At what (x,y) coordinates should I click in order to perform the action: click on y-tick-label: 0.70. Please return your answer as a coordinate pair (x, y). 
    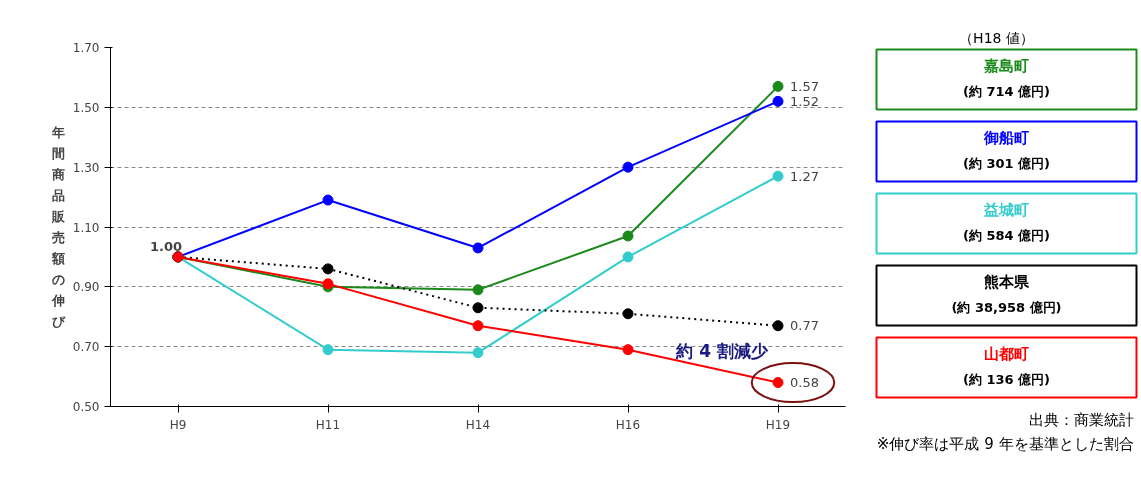
    Looking at the image, I should click on (86, 347).